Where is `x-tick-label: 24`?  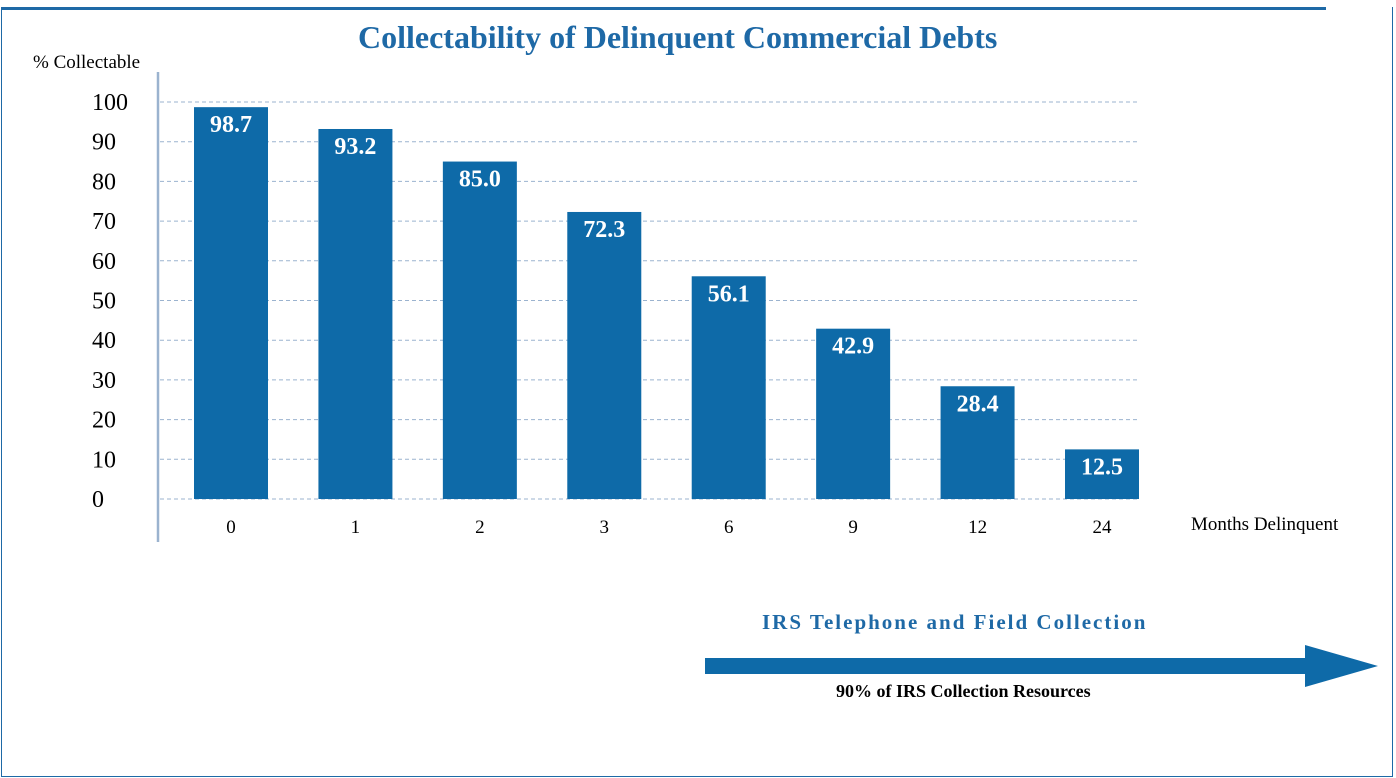 x-tick-label: 24 is located at coordinates (1103, 527).